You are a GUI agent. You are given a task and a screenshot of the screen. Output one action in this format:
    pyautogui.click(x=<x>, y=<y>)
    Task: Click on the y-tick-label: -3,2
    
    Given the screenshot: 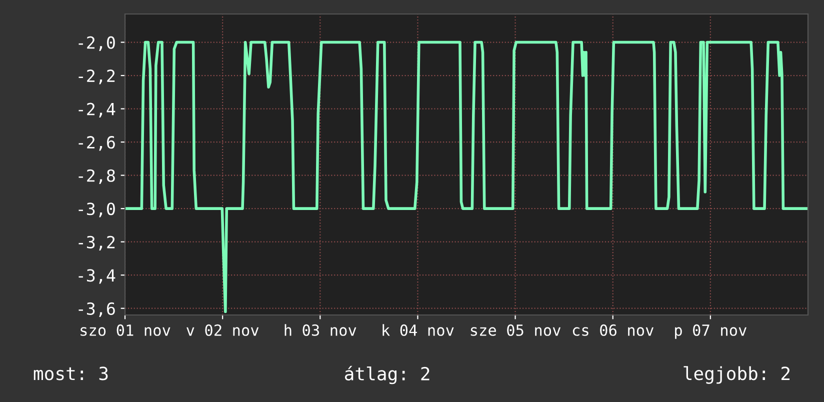 What is the action you would take?
    pyautogui.click(x=96, y=243)
    